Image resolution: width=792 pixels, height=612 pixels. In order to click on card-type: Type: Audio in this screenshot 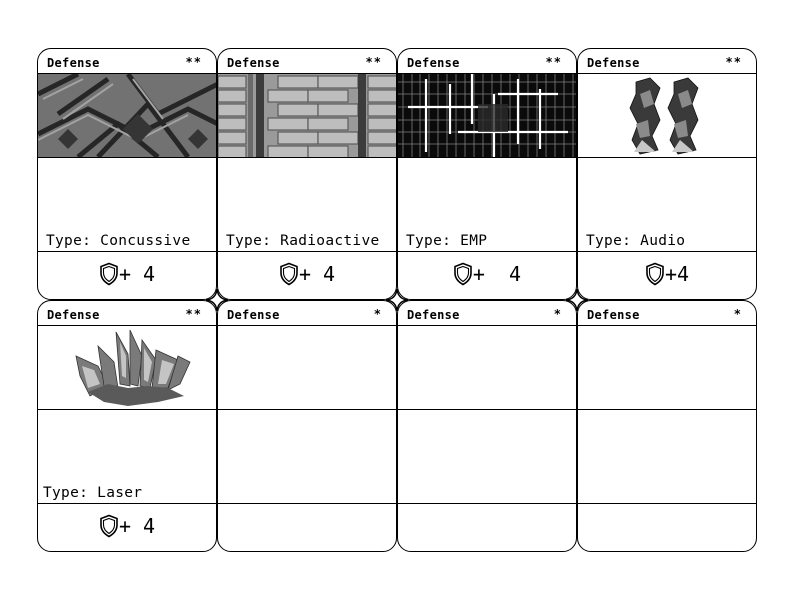, I will do `click(636, 241)`.